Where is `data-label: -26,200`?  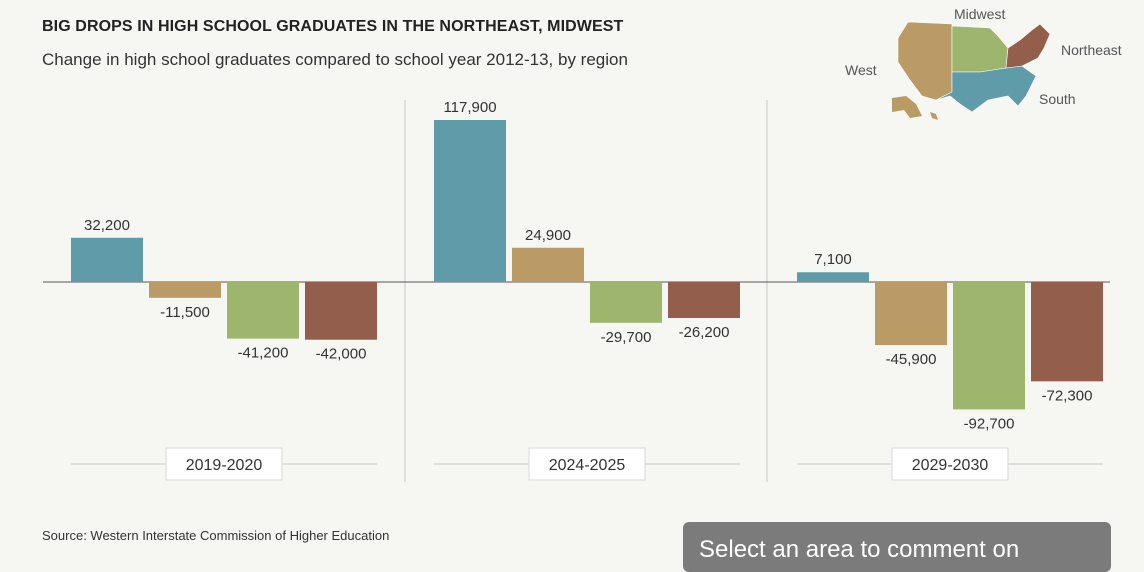 data-label: -26,200 is located at coordinates (704, 332).